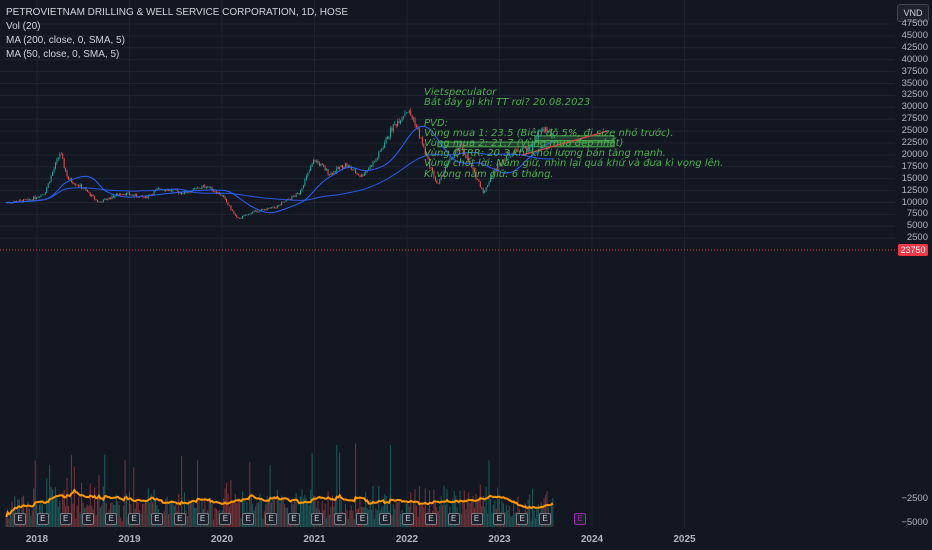 The image size is (932, 550). What do you see at coordinates (279, 503) in the screenshot?
I see `volume-ma-line` at bounding box center [279, 503].